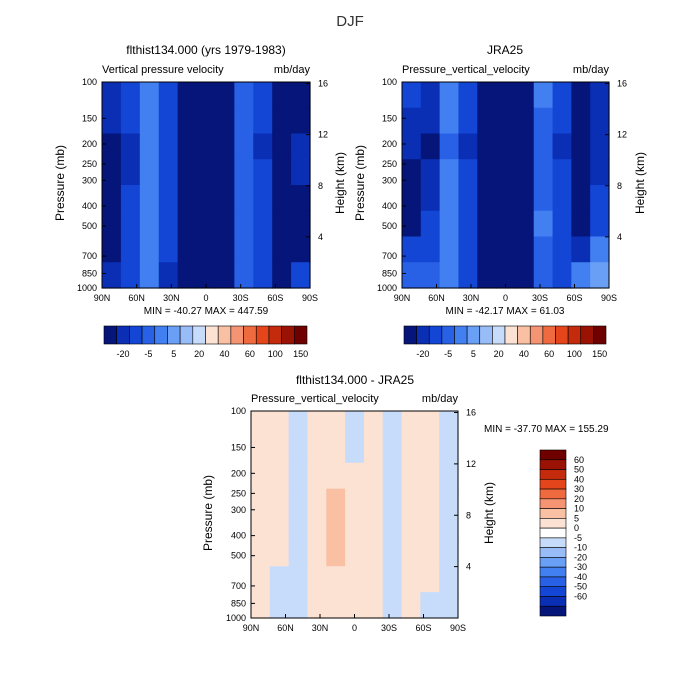  What do you see at coordinates (60, 183) in the screenshot?
I see `y-axis-label: Pressure (mb)` at bounding box center [60, 183].